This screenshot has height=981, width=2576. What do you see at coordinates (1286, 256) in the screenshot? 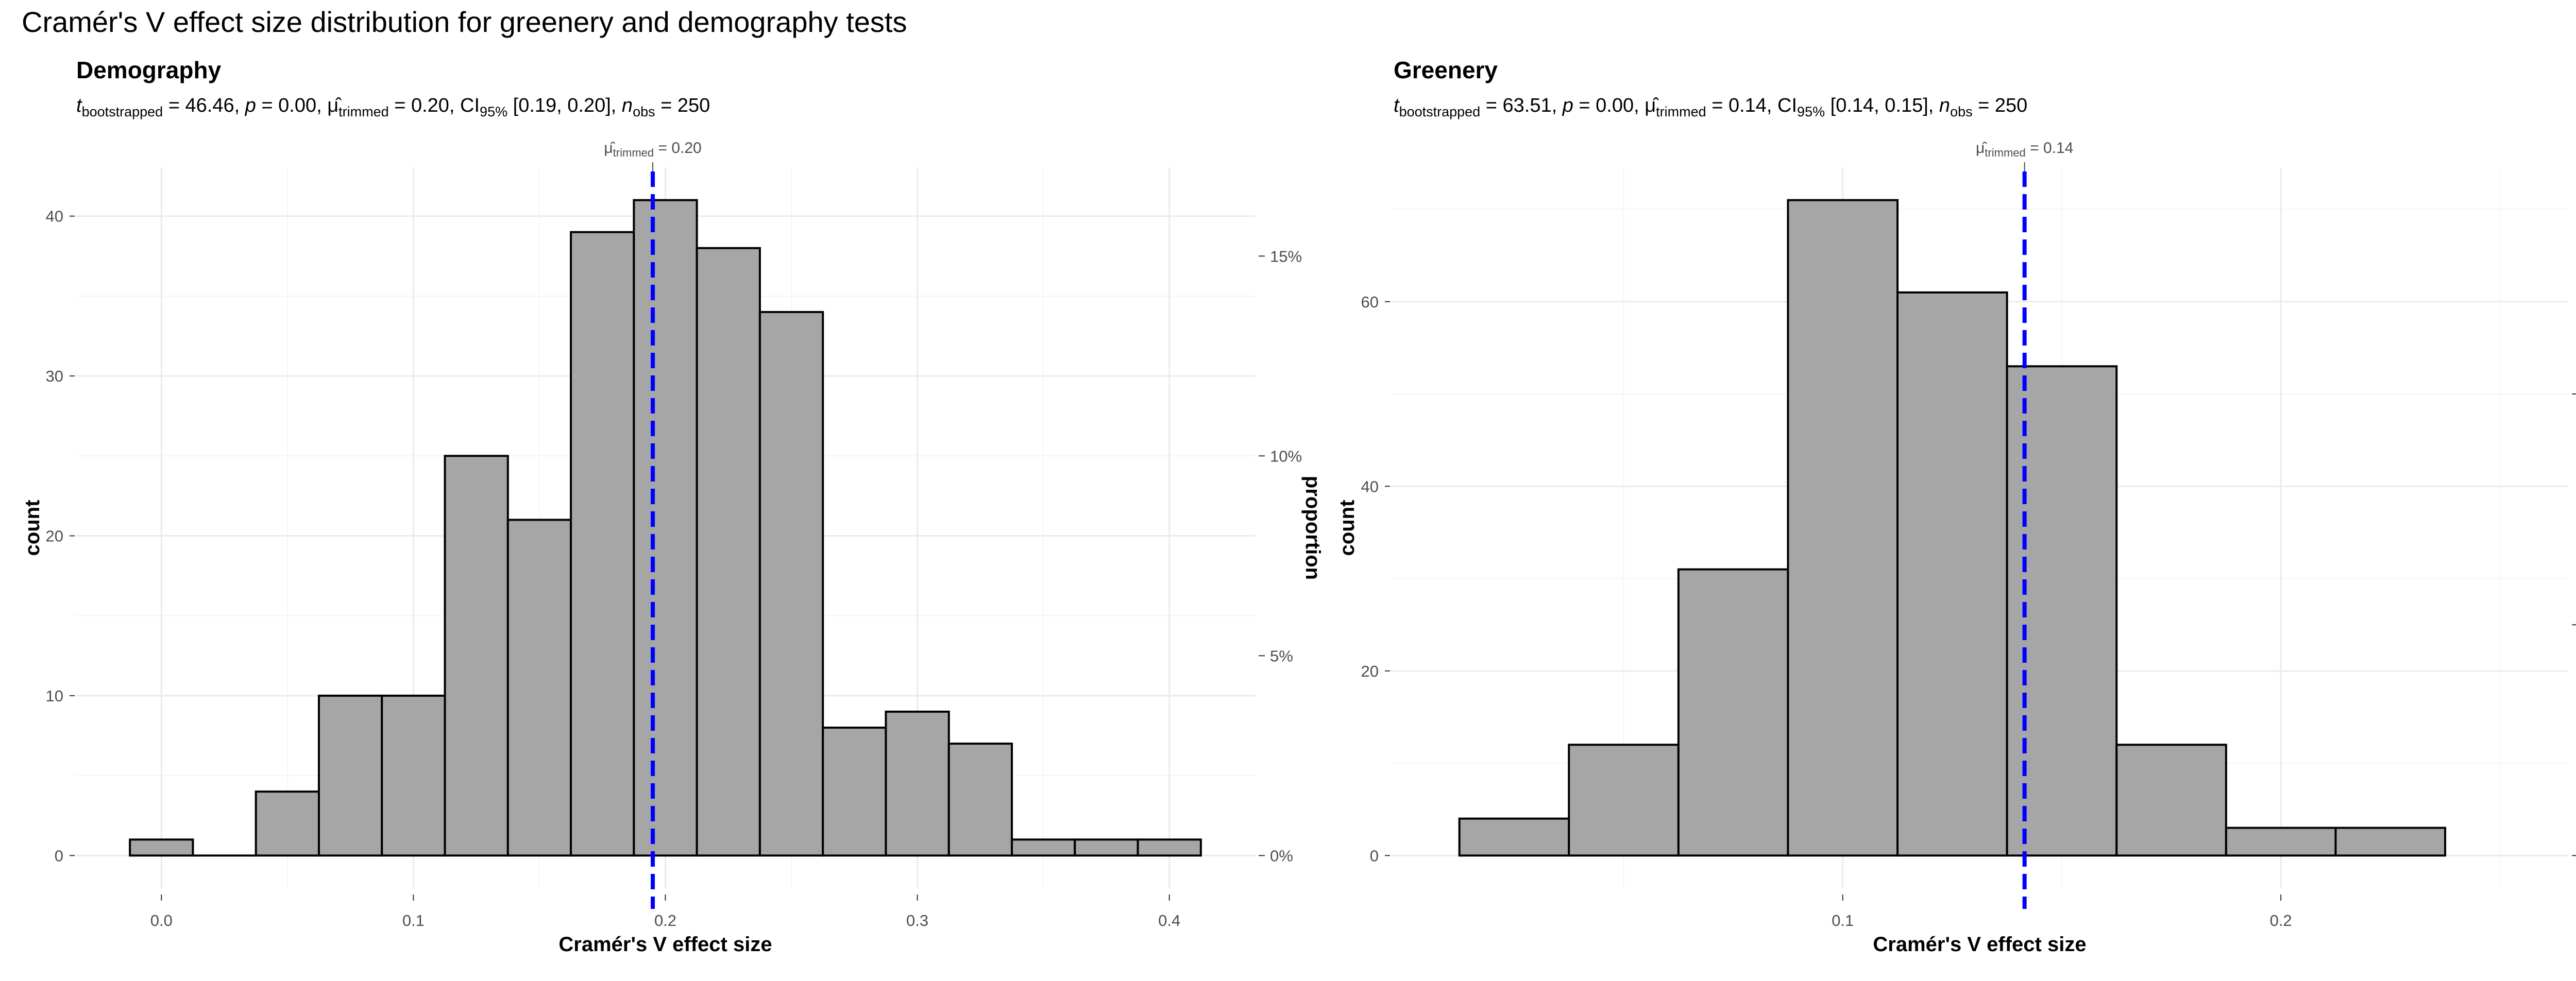
I see `y2-tick-label: 15%` at bounding box center [1286, 256].